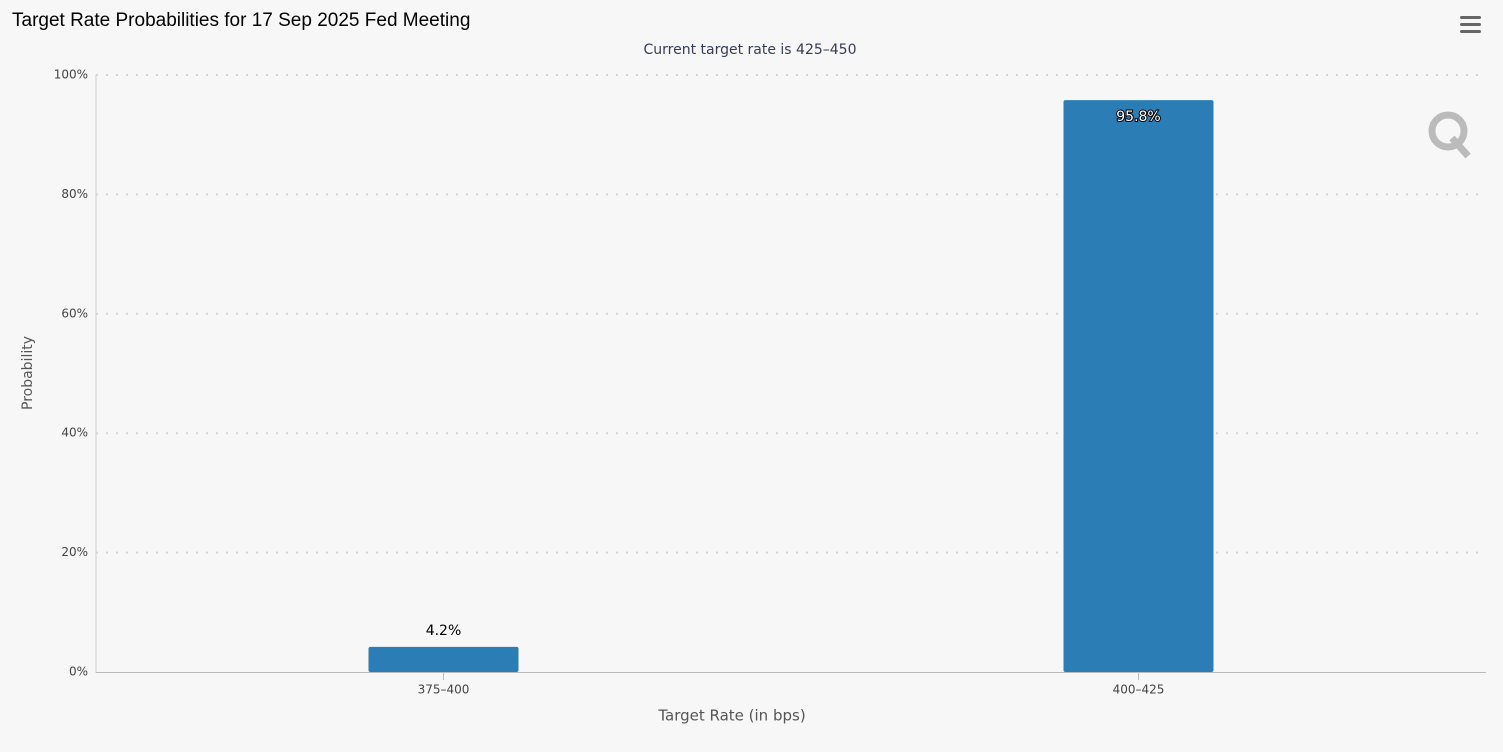  Describe the element at coordinates (1448, 131) in the screenshot. I see `logo-ring` at that location.